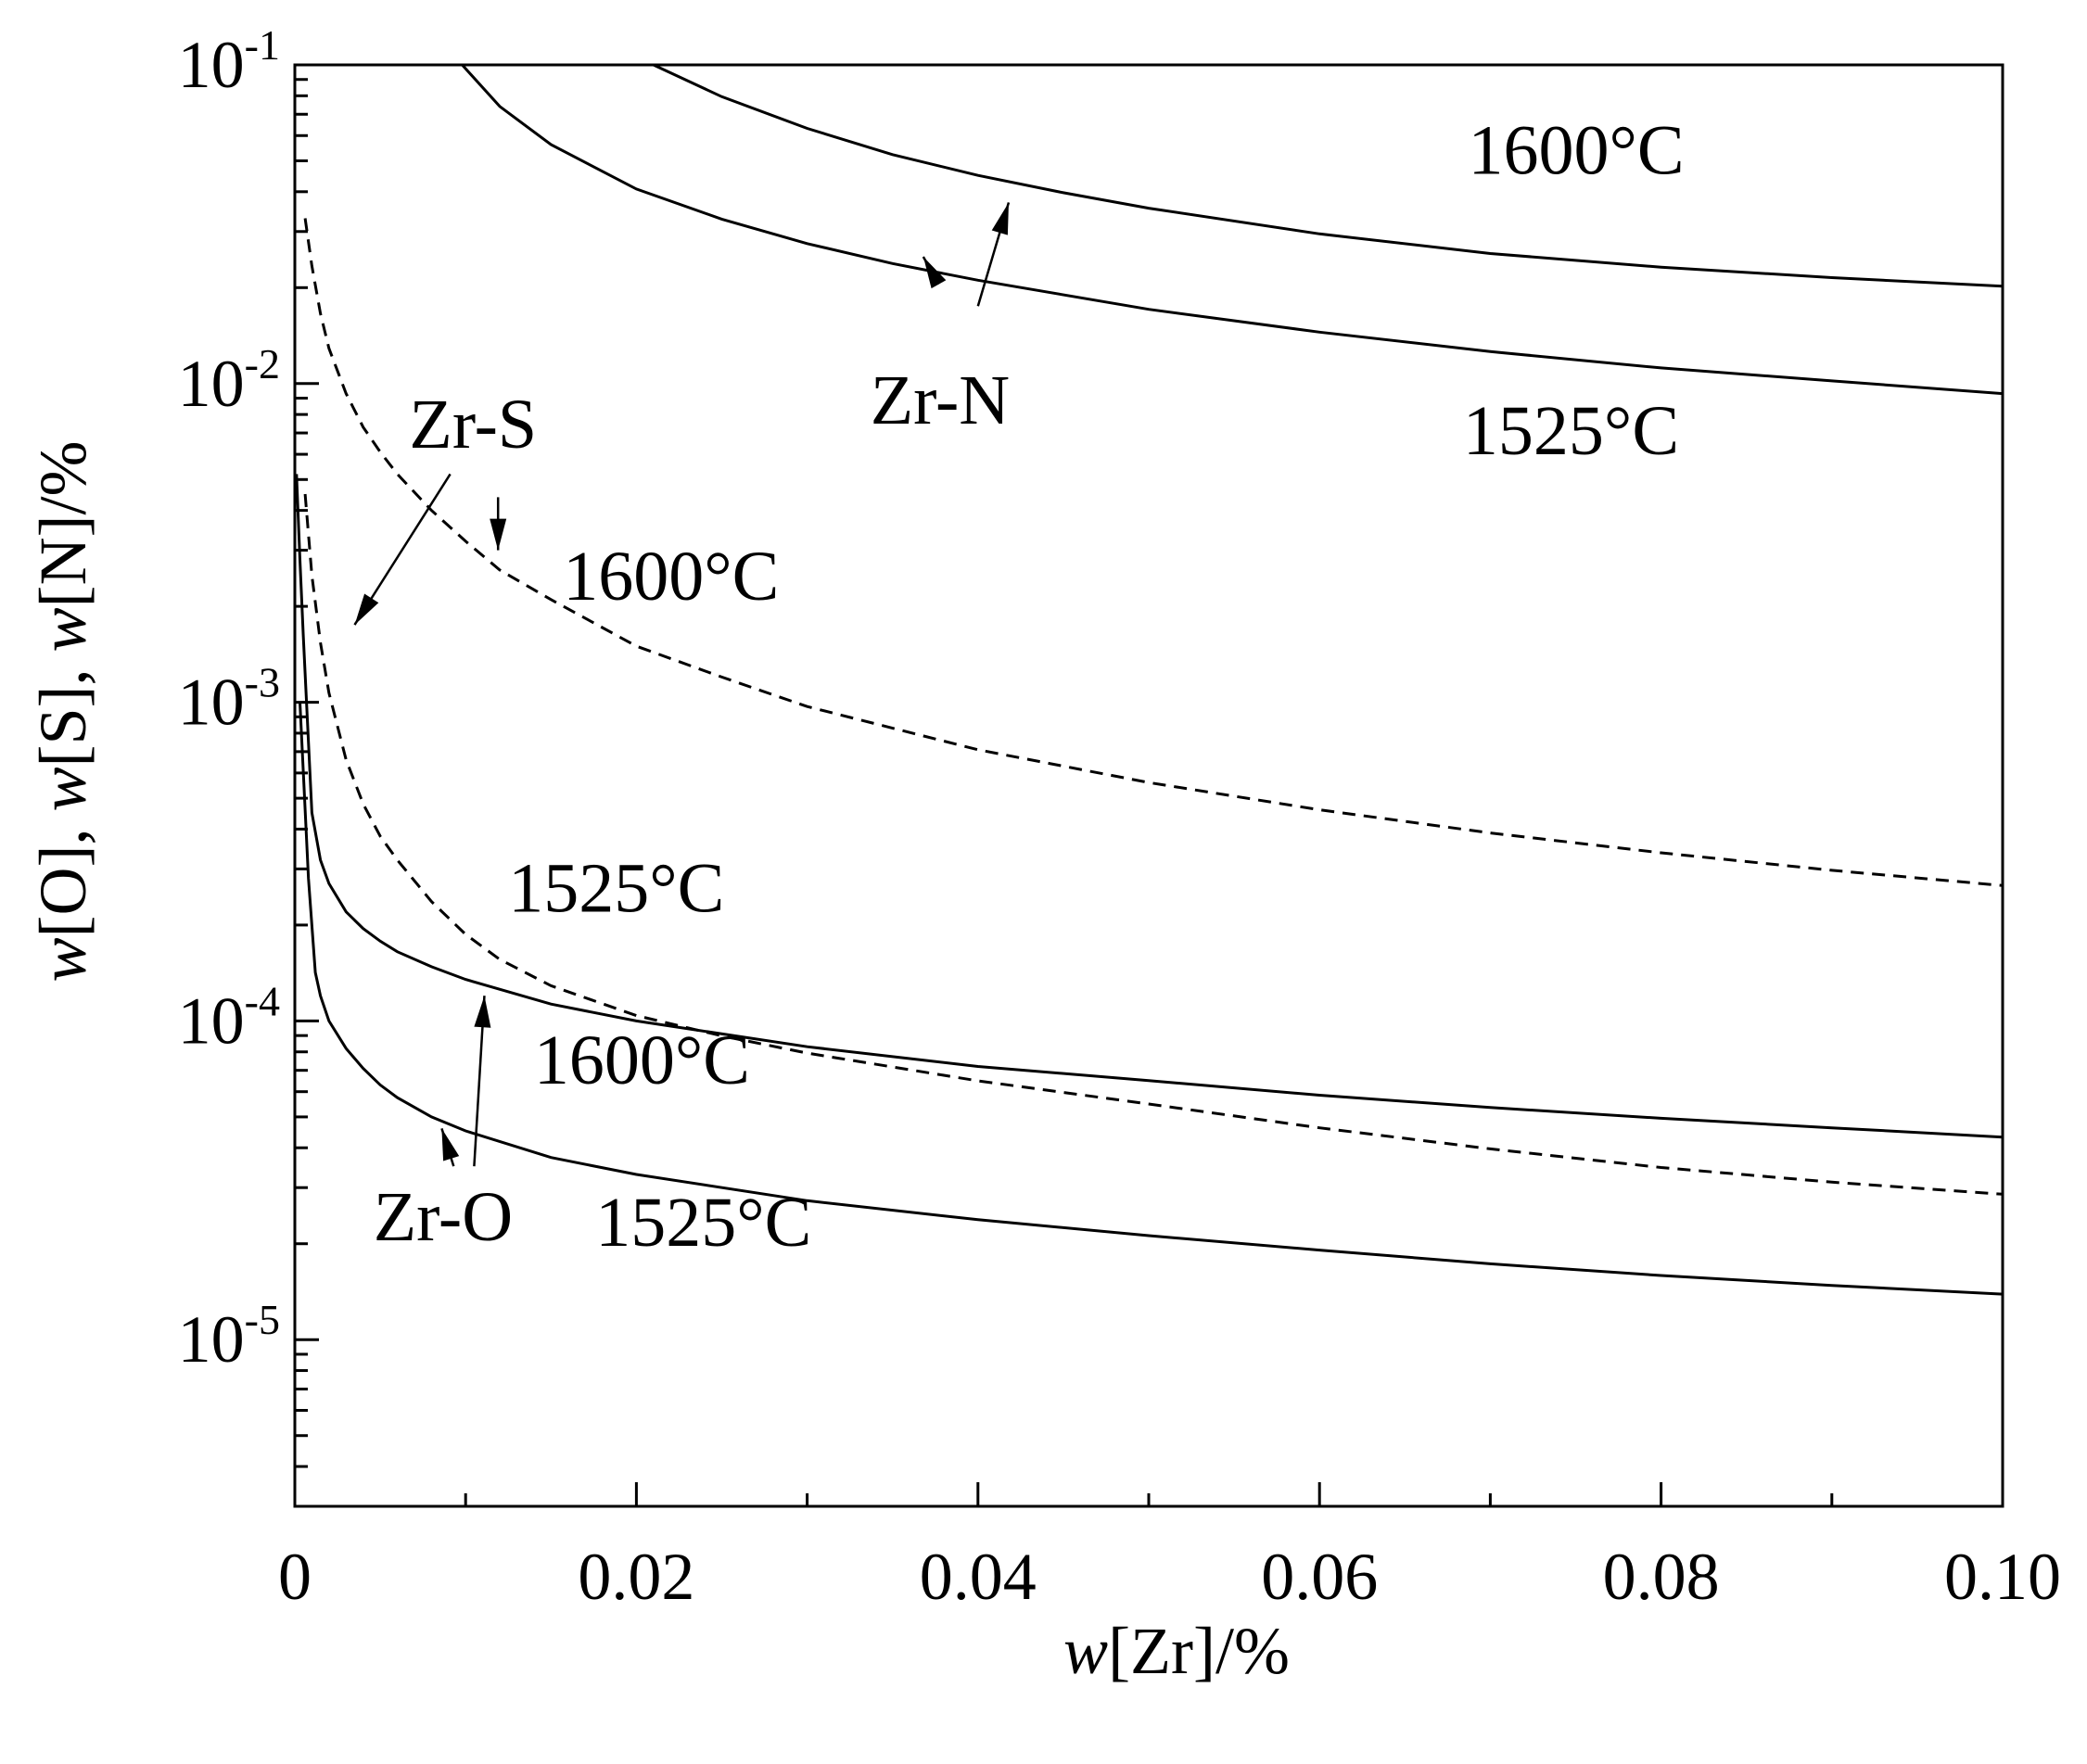  I want to click on x-axis-ticks: 0 0.02 0.04 0.06 0.08 0.10, so click(1170, 1548).